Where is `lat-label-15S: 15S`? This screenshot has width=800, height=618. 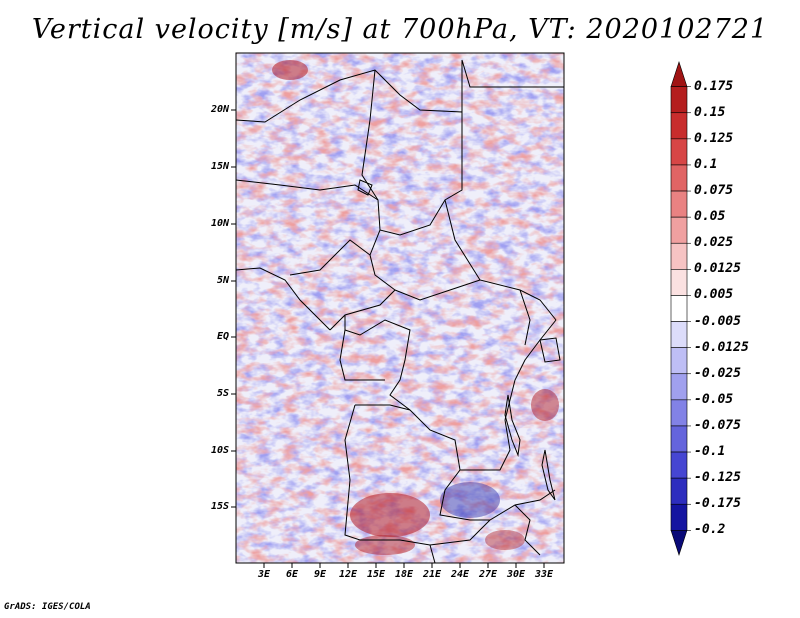 lat-label-15S: 15S is located at coordinates (219, 506).